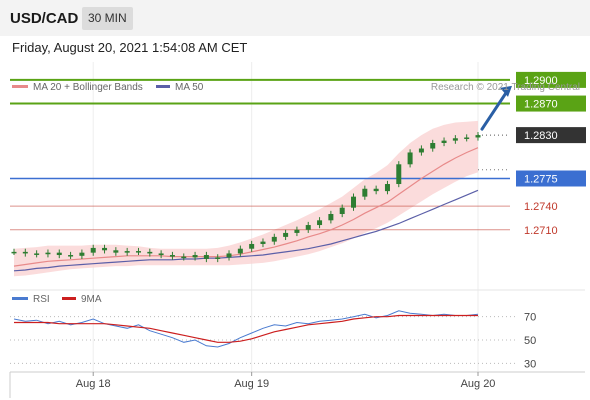 This screenshot has width=590, height=400. What do you see at coordinates (107, 18) in the screenshot?
I see `interval-button: 30 MIN` at bounding box center [107, 18].